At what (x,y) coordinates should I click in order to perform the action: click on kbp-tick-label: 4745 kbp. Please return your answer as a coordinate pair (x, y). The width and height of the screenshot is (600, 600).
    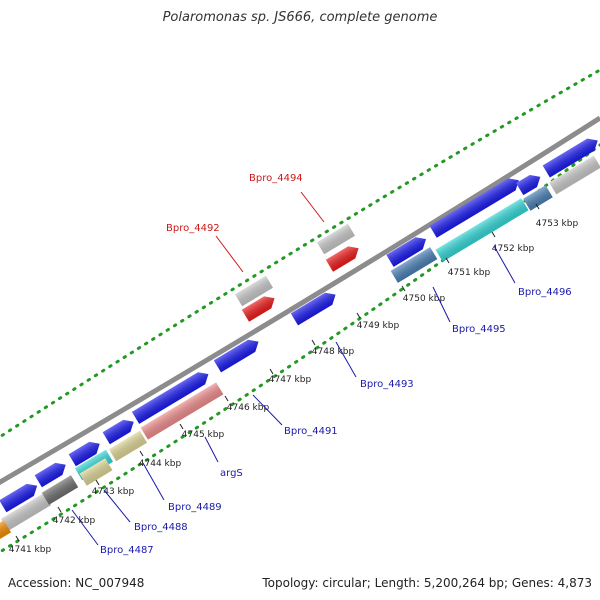
    Looking at the image, I should click on (203, 435).